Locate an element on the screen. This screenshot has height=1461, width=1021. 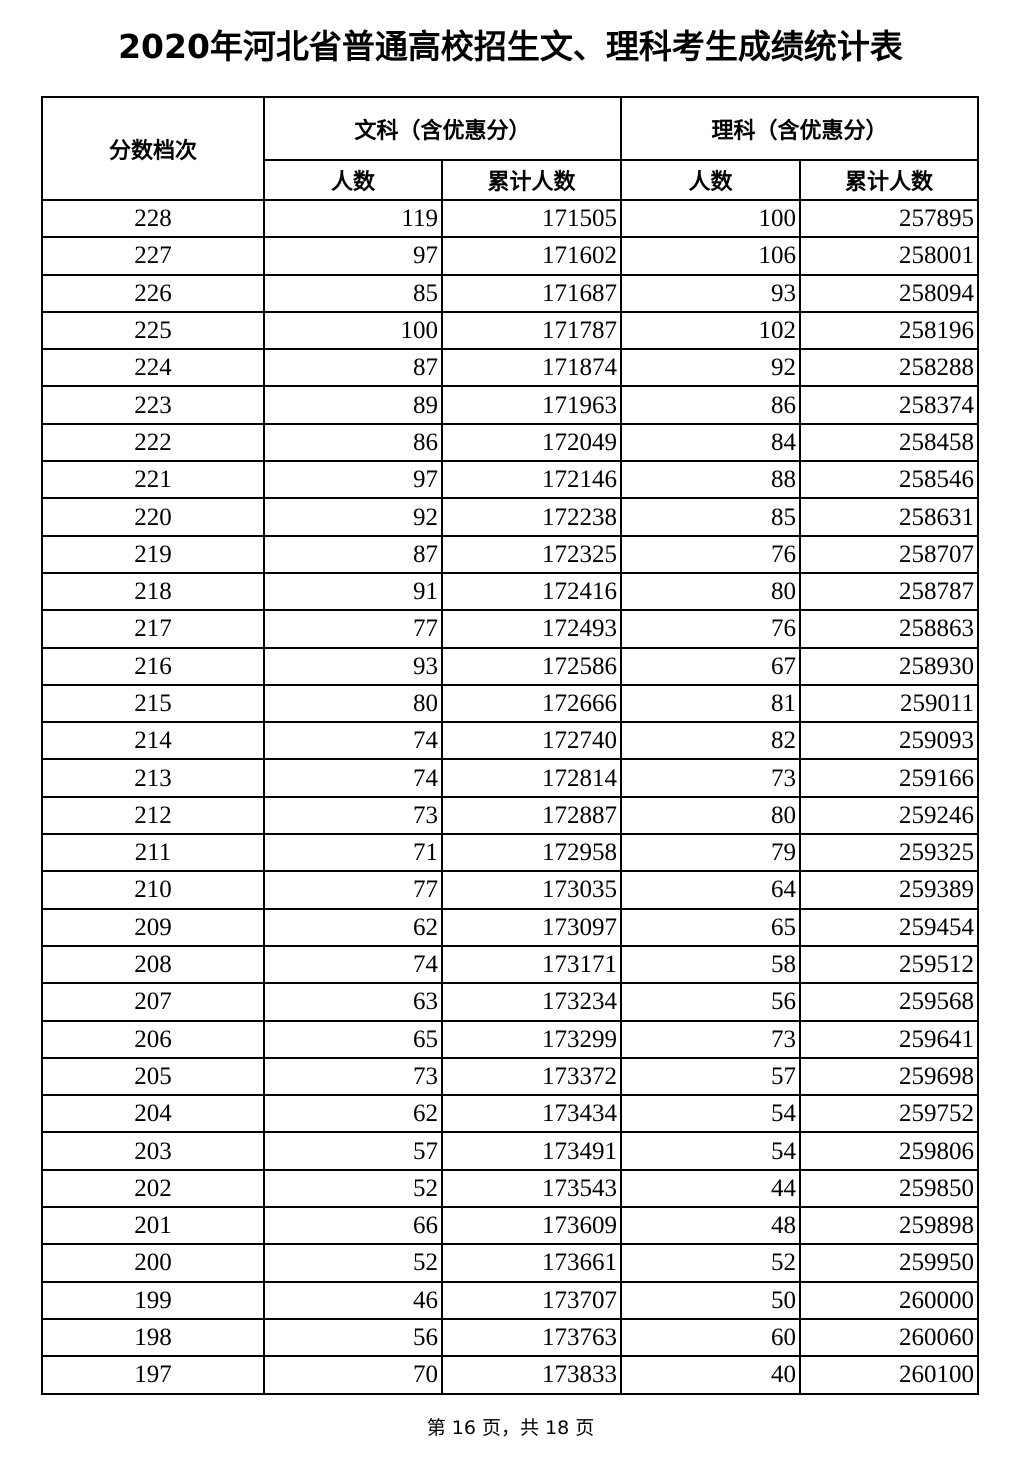
cell-arts-cumulative: 172740 is located at coordinates (531, 741).